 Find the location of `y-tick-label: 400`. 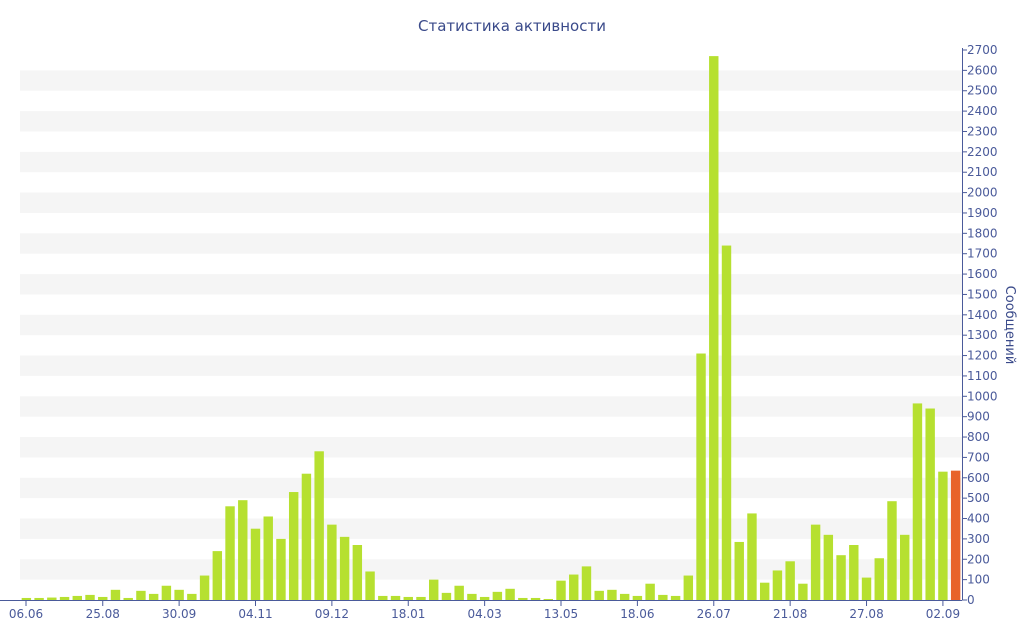

y-tick-label: 400 is located at coordinates (978, 519).